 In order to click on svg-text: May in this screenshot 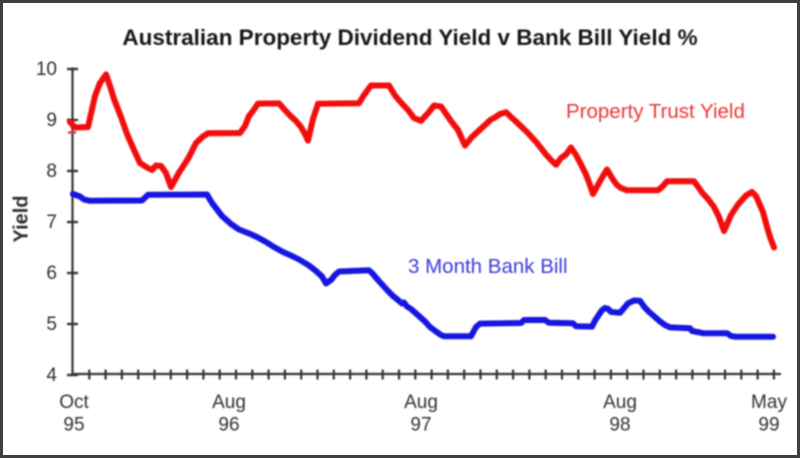, I will do `click(769, 402)`.